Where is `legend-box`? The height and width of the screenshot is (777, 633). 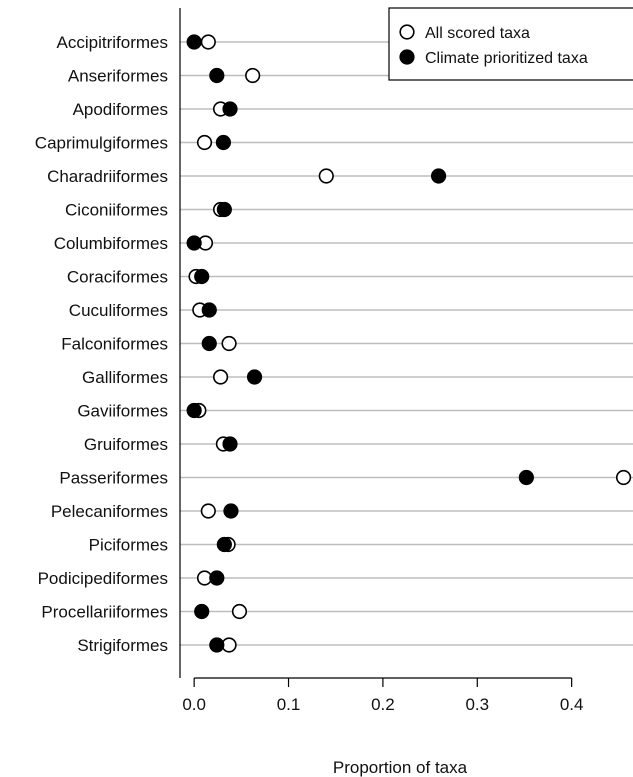
legend-box is located at coordinates (510, 44).